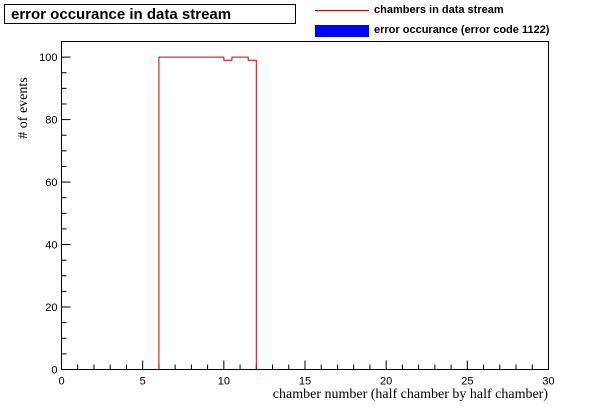  Describe the element at coordinates (51, 121) in the screenshot. I see `y-tick-label: 80` at that location.